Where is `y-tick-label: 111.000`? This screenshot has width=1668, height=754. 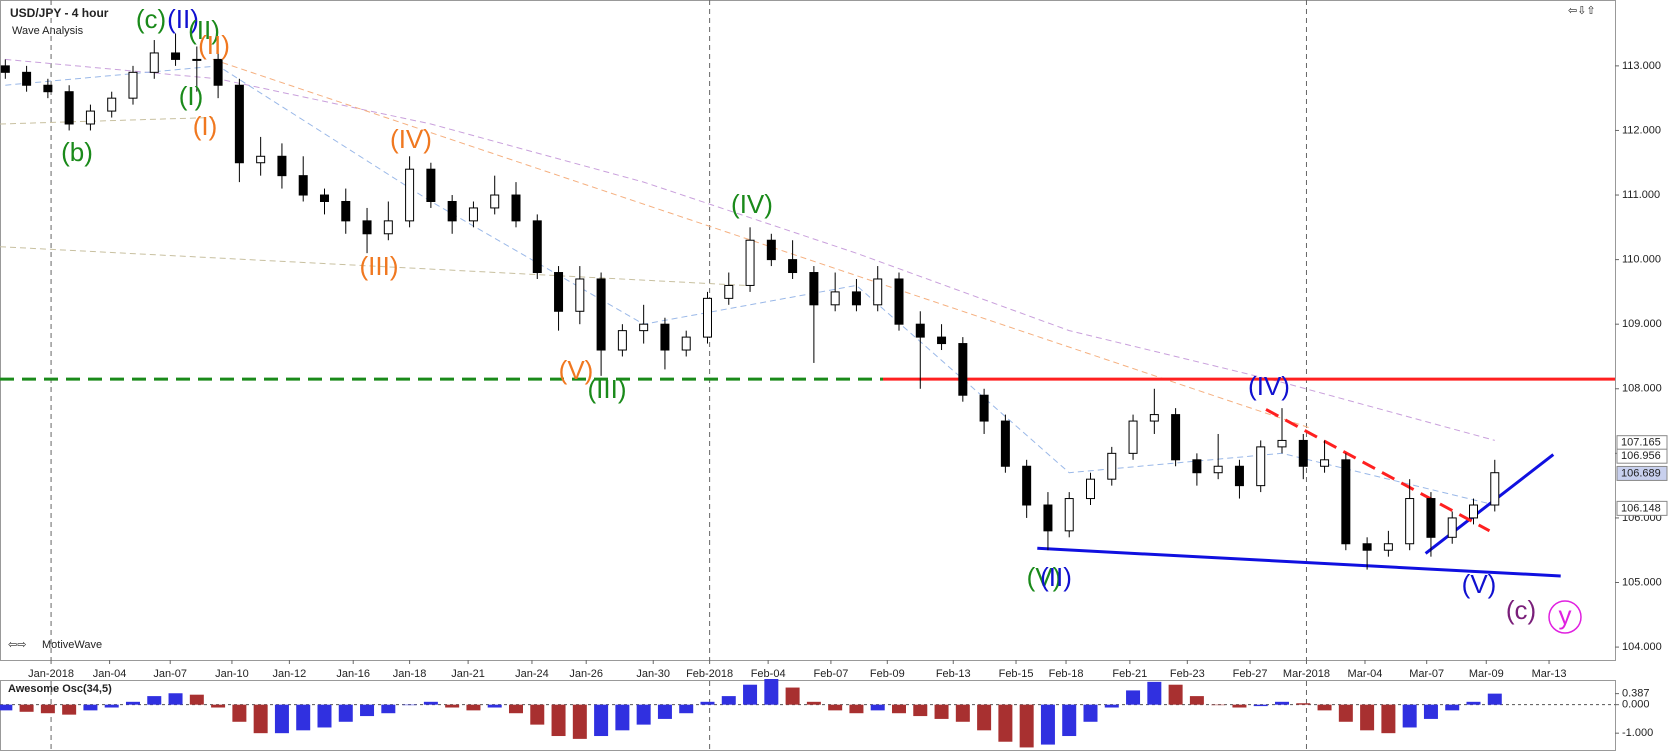
y-tick-label: 111.000 is located at coordinates (1641, 195).